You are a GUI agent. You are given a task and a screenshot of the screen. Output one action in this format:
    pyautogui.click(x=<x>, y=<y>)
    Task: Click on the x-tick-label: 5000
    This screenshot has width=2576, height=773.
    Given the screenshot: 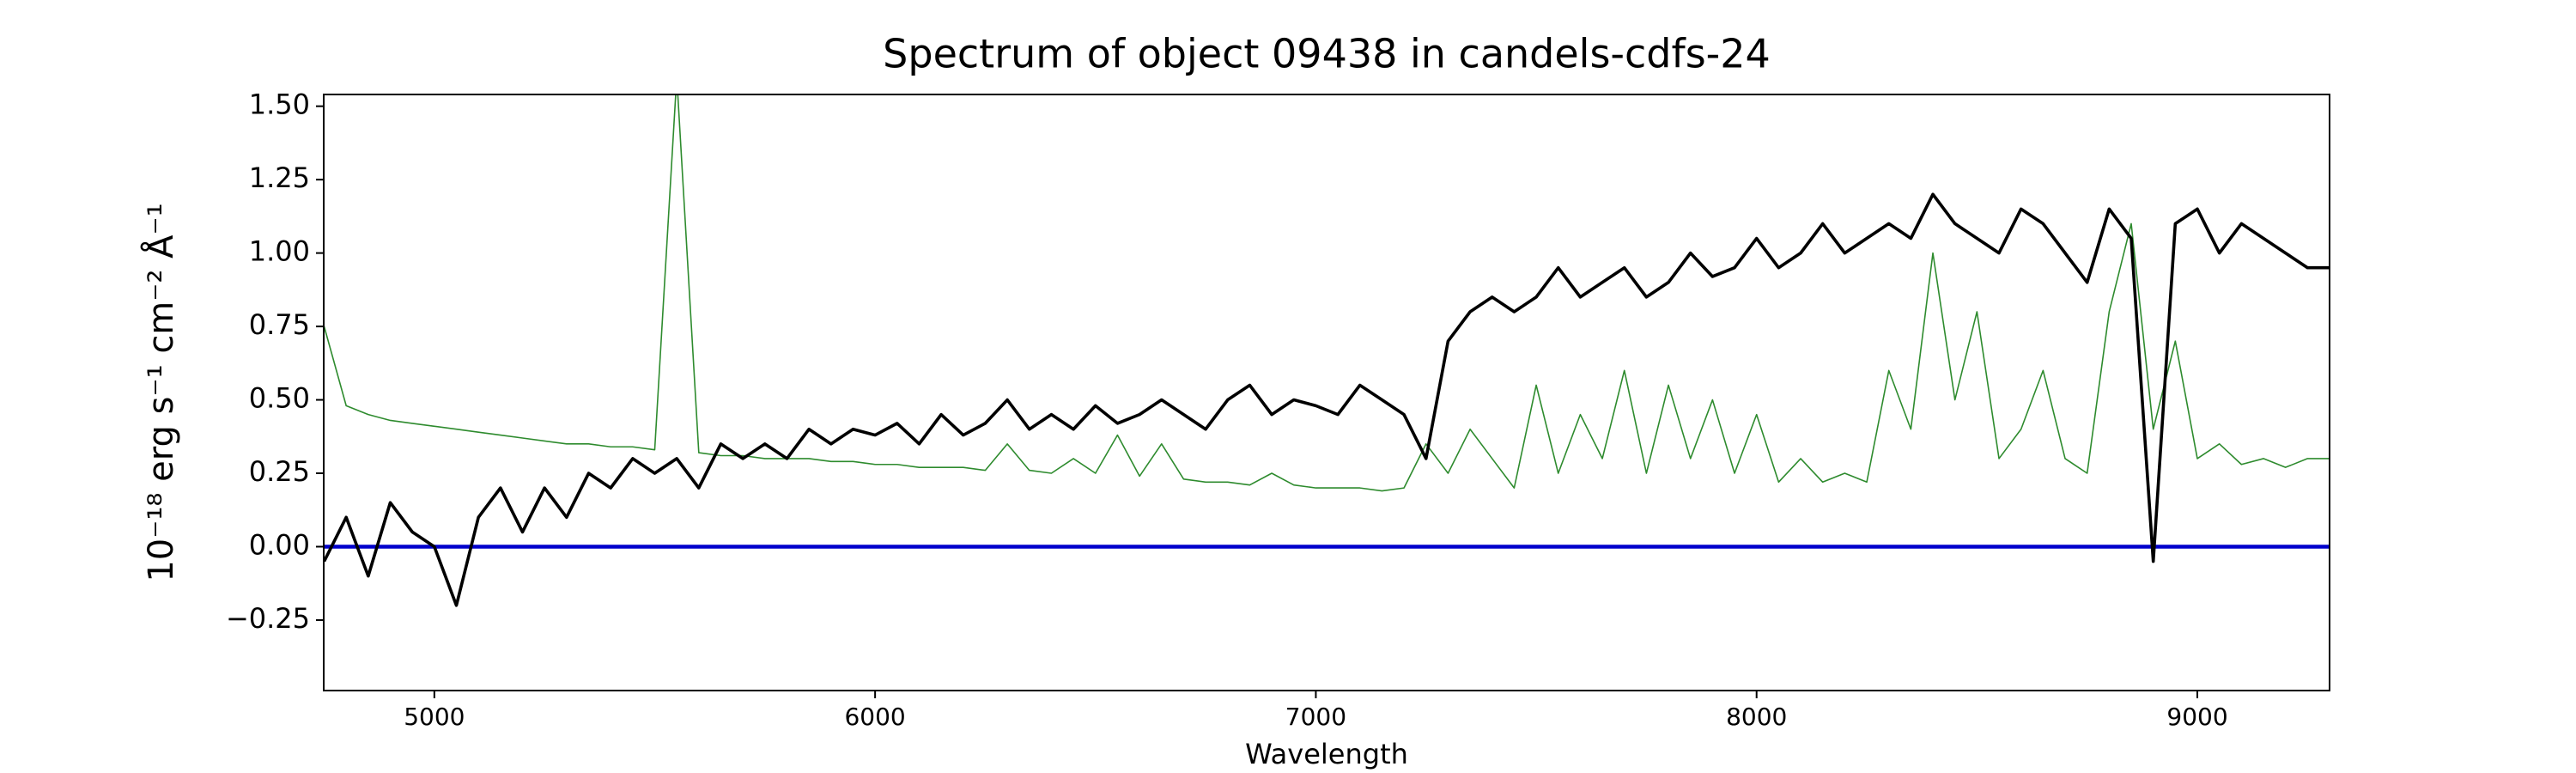 What is the action you would take?
    pyautogui.click(x=434, y=717)
    